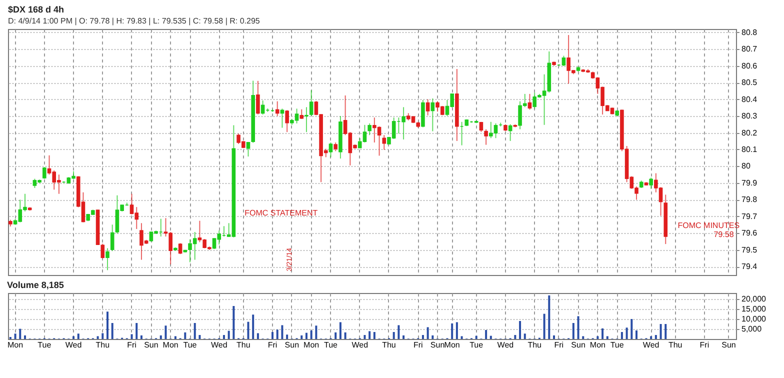 The image size is (784, 378). I want to click on y-tick-label: 80.8, so click(750, 32).